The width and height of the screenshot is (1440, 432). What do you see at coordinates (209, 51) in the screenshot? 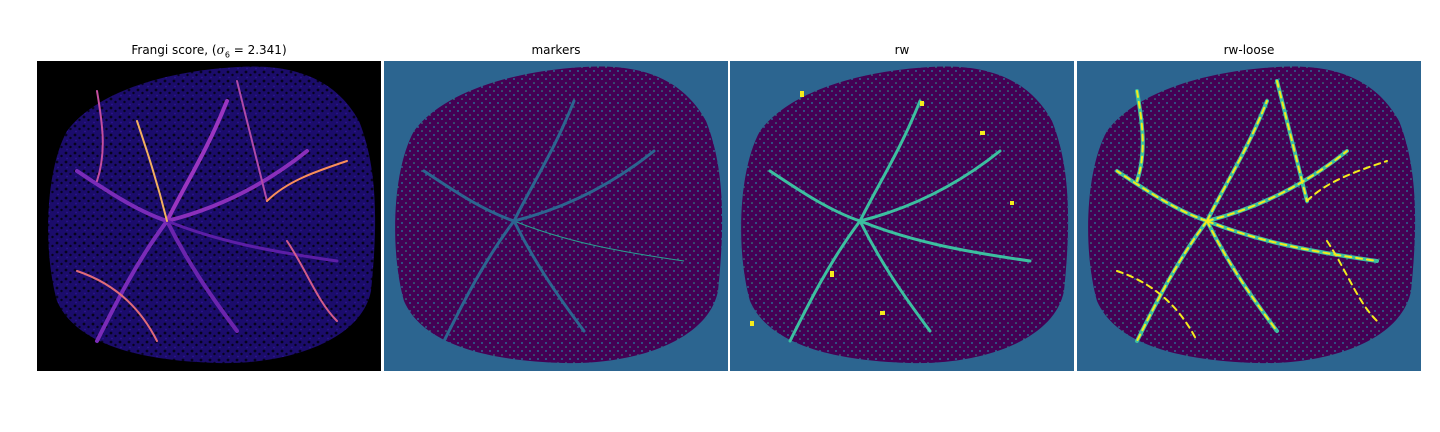
I see `panel-title-frangi: Frangi score, (σ6 = 2.341)` at bounding box center [209, 51].